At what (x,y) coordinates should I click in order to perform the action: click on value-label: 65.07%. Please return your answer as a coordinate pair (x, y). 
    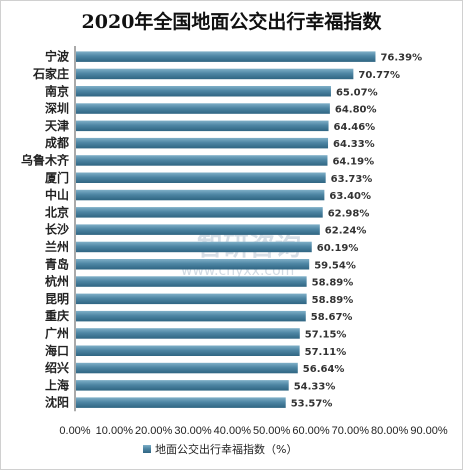
    Looking at the image, I should click on (357, 92).